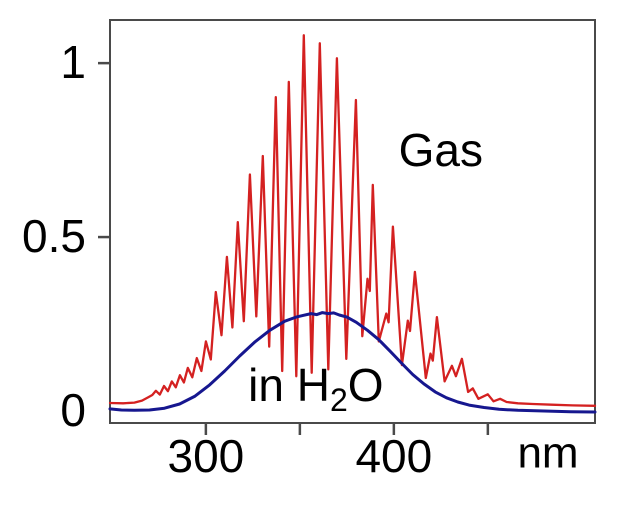 The height and width of the screenshot is (512, 637). What do you see at coordinates (393, 456) in the screenshot?
I see `x-tick-label: 400` at bounding box center [393, 456].